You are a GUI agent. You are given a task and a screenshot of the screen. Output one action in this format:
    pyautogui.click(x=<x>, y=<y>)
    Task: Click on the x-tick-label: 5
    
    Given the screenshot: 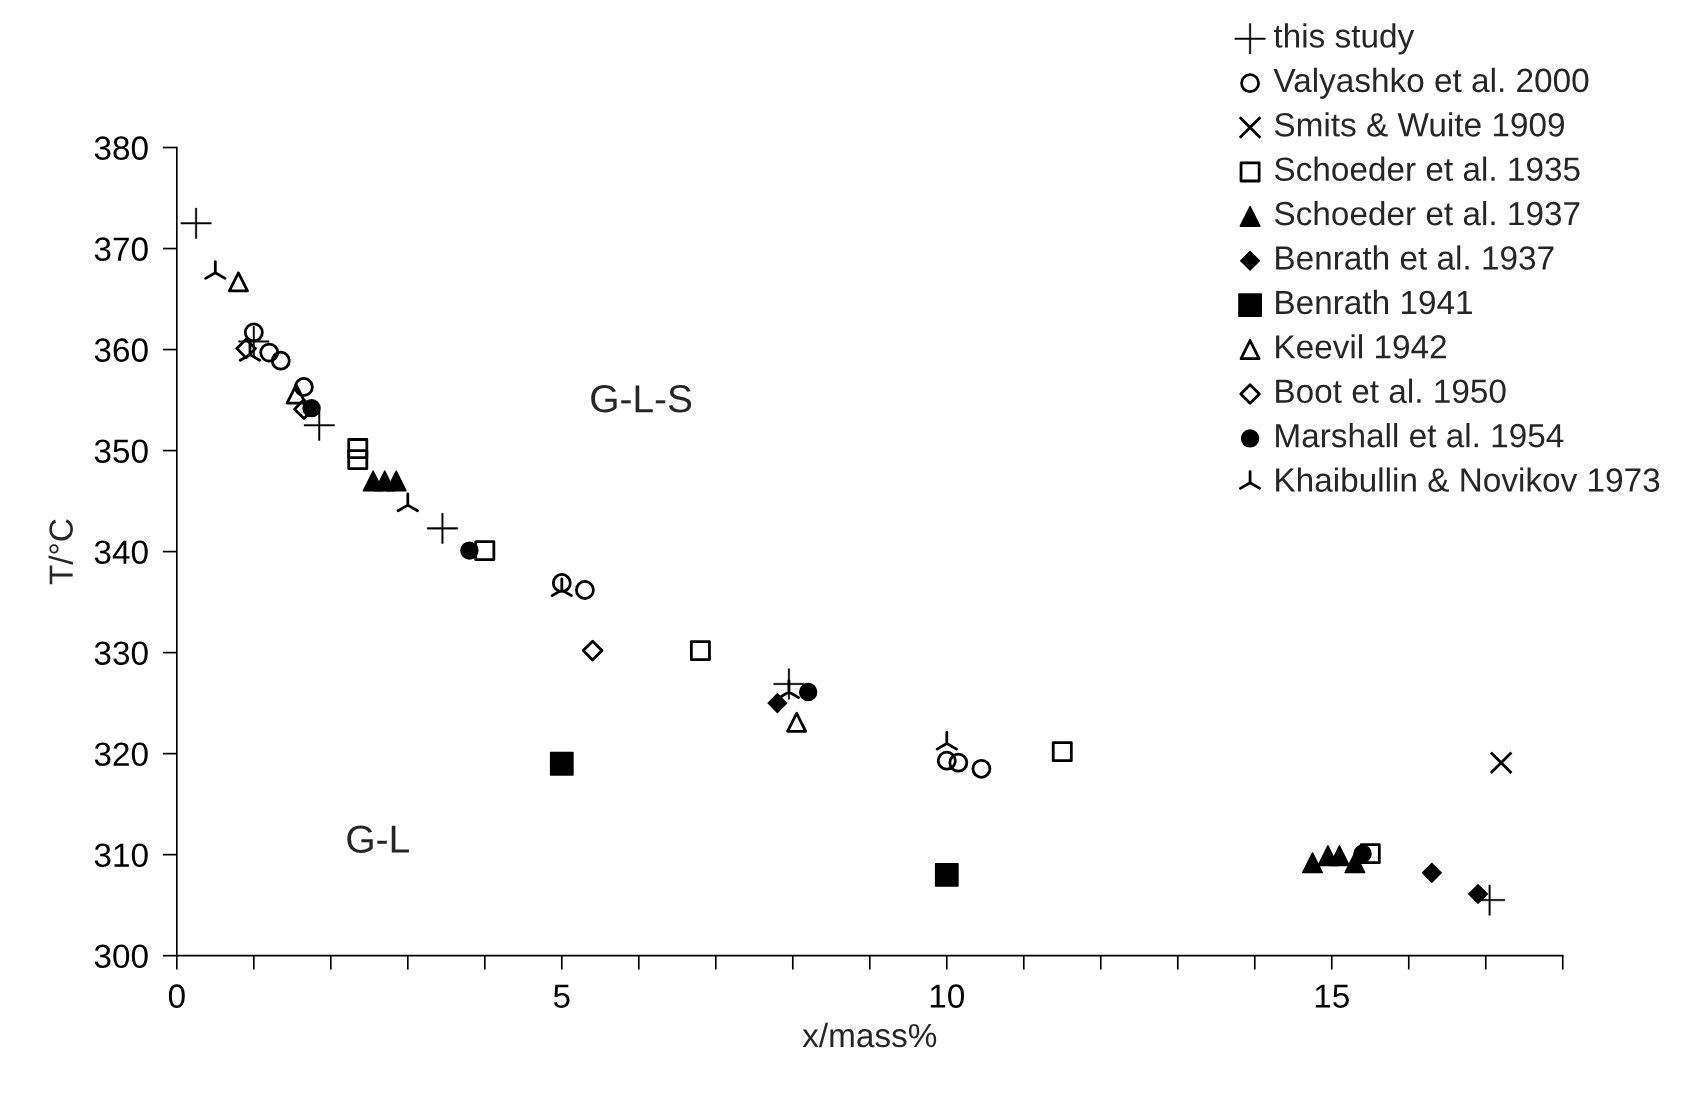 What is the action you would take?
    pyautogui.click(x=561, y=996)
    